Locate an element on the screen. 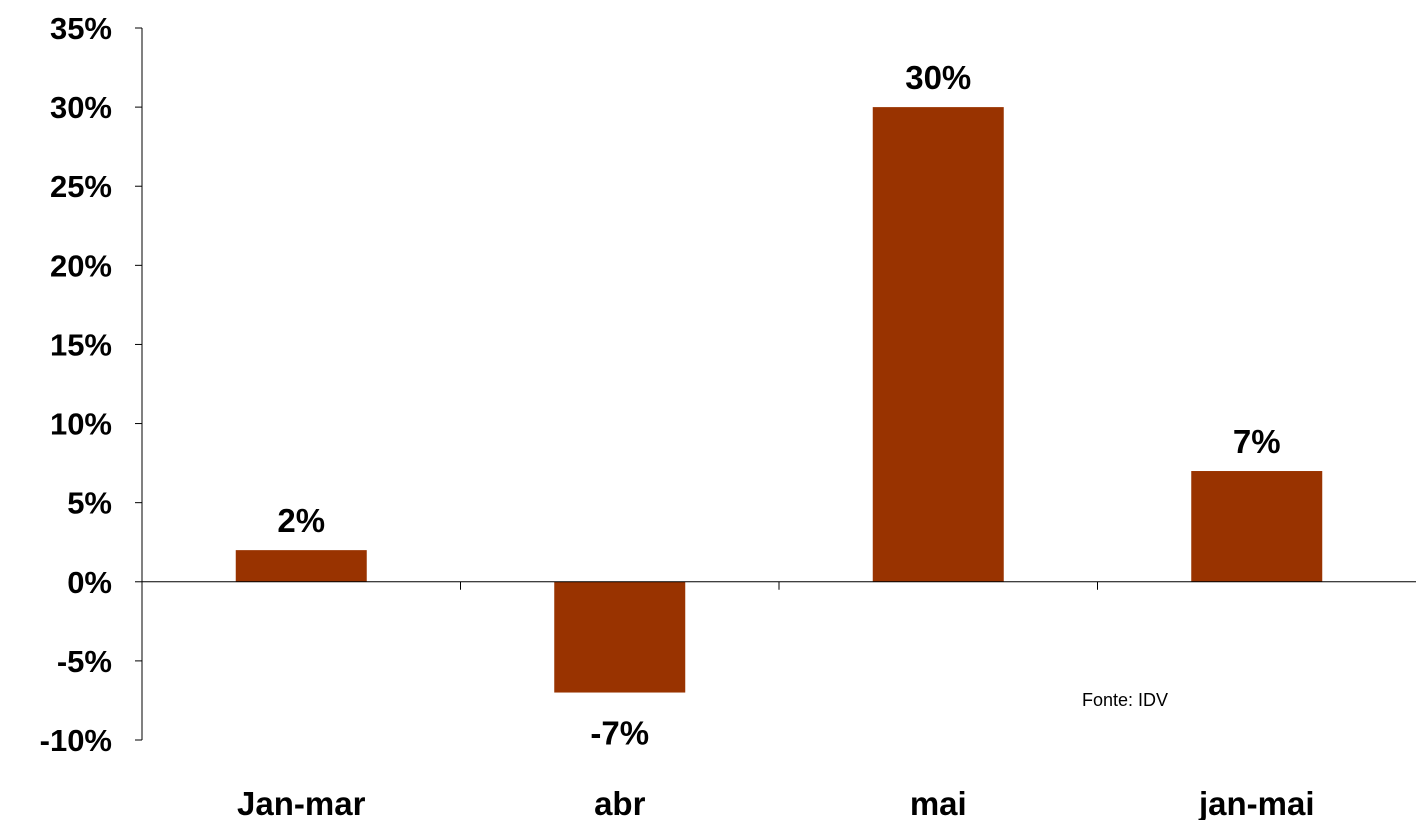 This screenshot has height=820, width=1416. y-tick-label: 25% is located at coordinates (81, 186).